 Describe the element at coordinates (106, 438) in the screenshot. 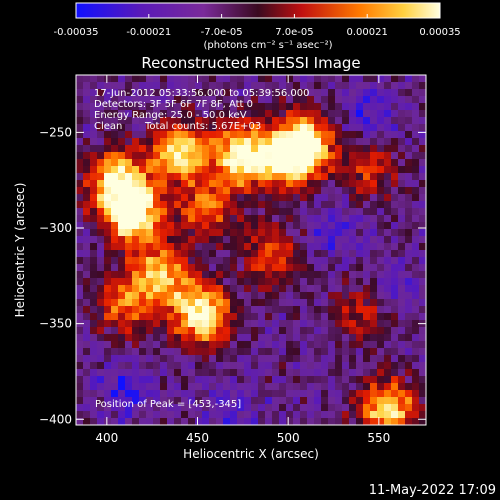

I see `x-tick-label: 400` at that location.